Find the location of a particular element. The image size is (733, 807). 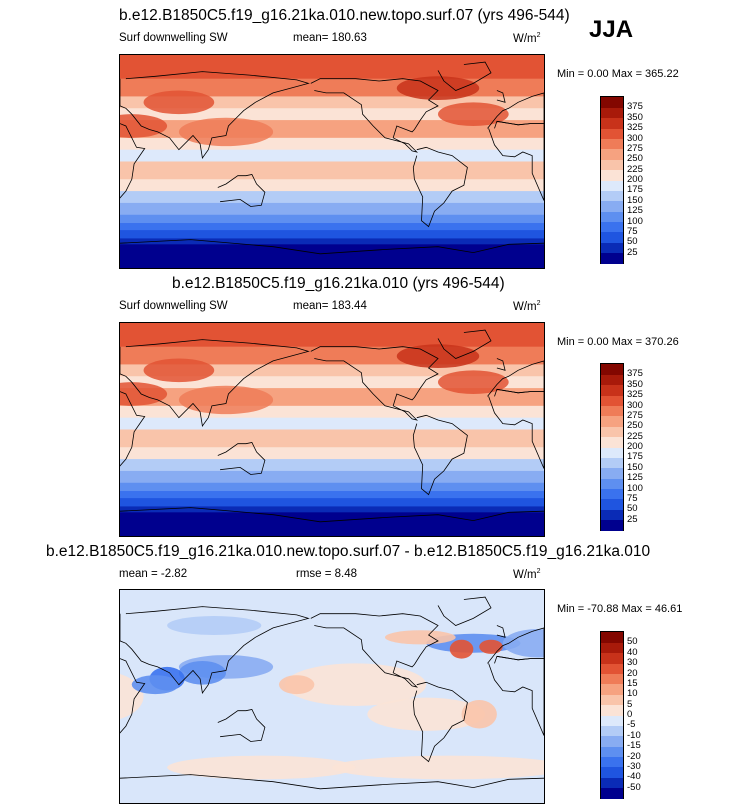

colorbar-tick-label: 15 is located at coordinates (632, 683).